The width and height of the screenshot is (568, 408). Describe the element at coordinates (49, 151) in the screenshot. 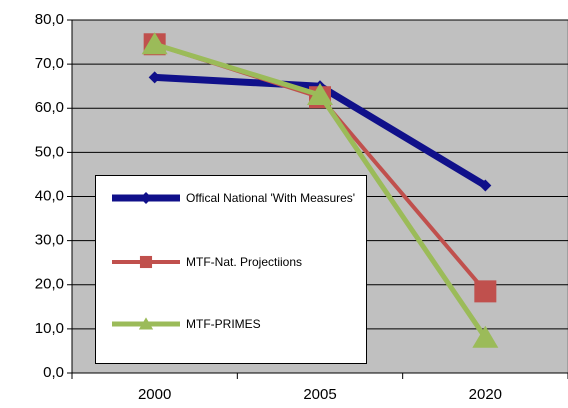

I see `y-tick-label: 50,0` at that location.